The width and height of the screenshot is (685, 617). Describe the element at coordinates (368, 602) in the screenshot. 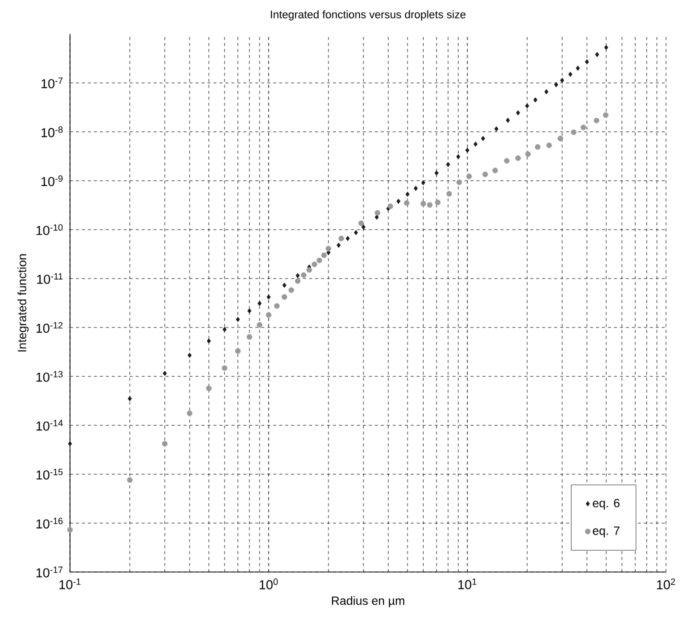

I see `x-axis-title: Radius en µm` at that location.